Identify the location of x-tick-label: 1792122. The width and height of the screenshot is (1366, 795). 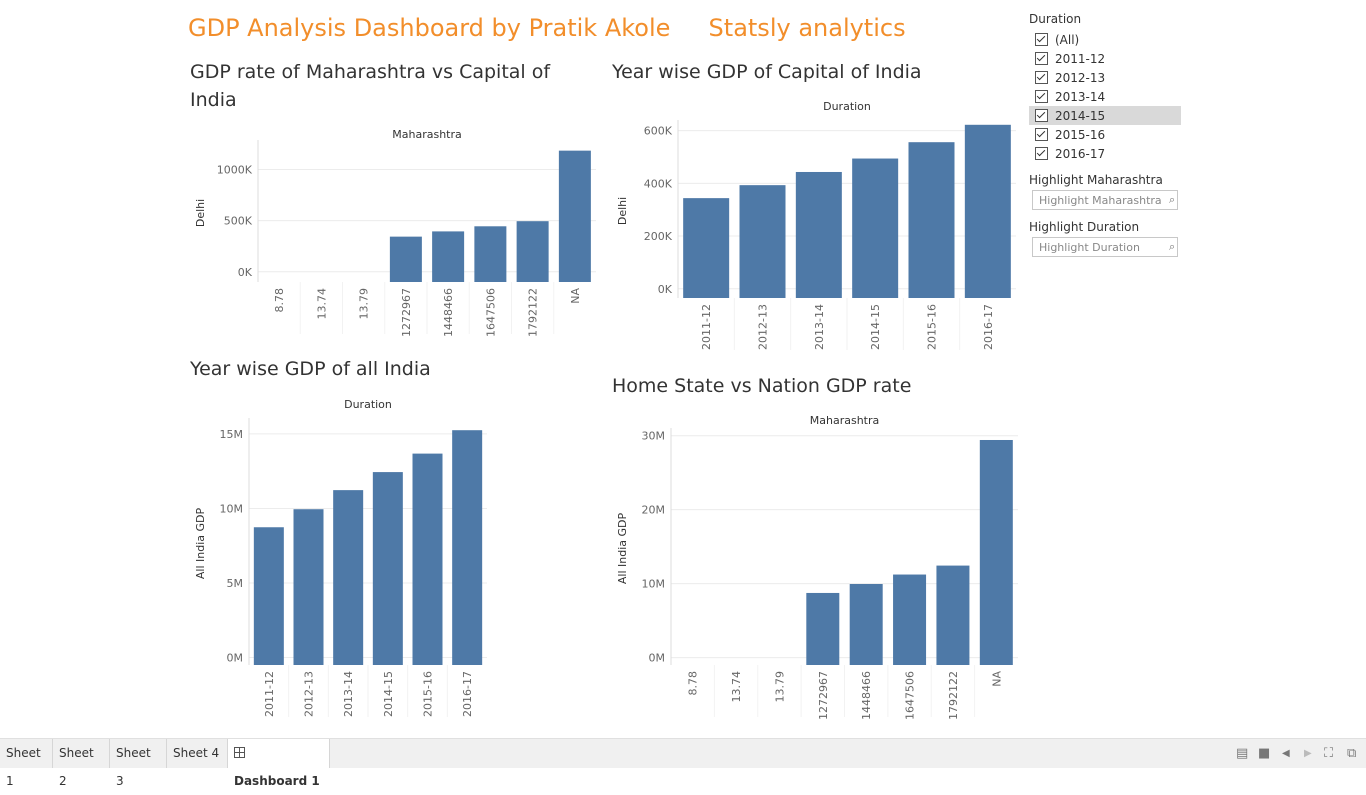
(953, 695).